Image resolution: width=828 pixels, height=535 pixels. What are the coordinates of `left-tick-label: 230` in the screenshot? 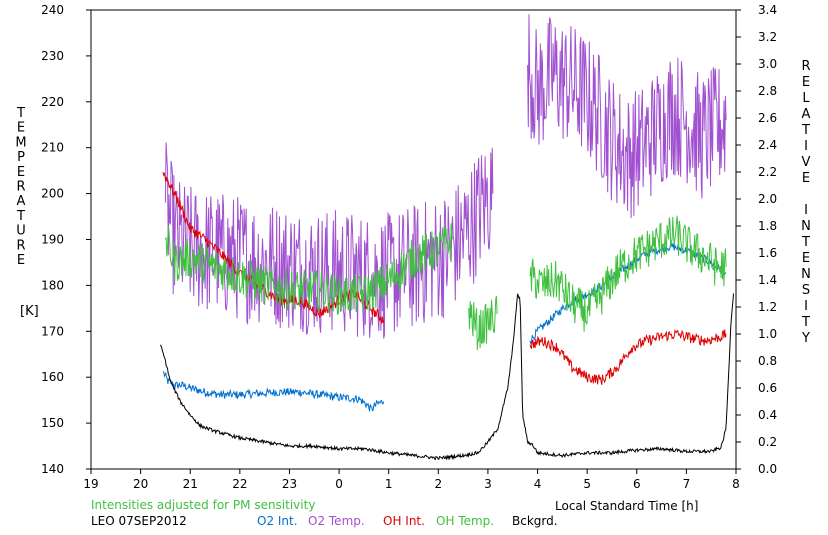 It's located at (52, 56).